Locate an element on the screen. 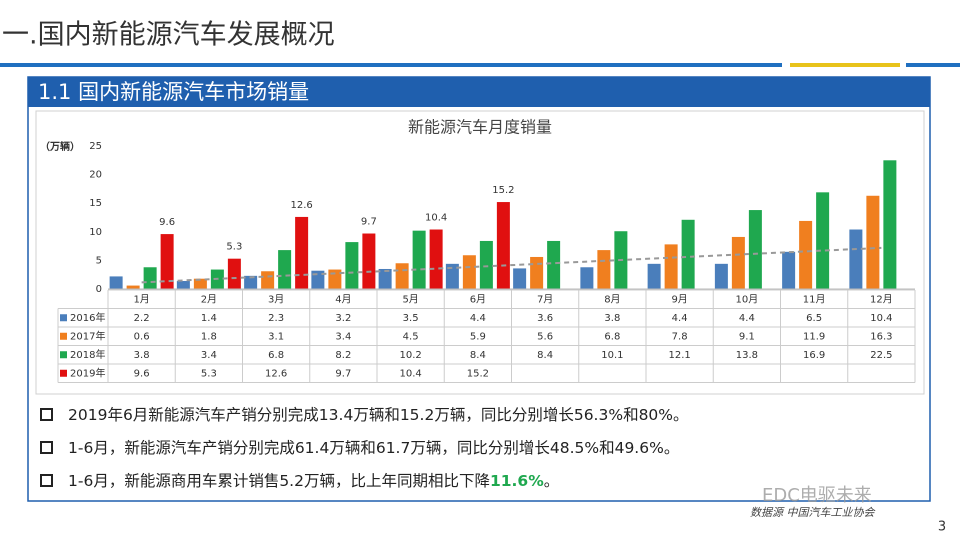 This screenshot has height=544, width=960. table-cell: 7.8 is located at coordinates (680, 336).